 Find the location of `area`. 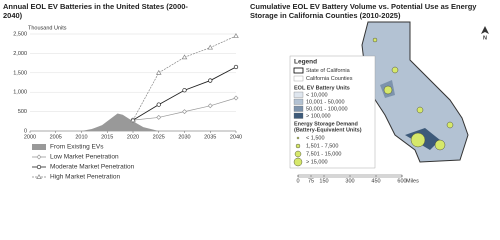

area is located at coordinates (120, 122).